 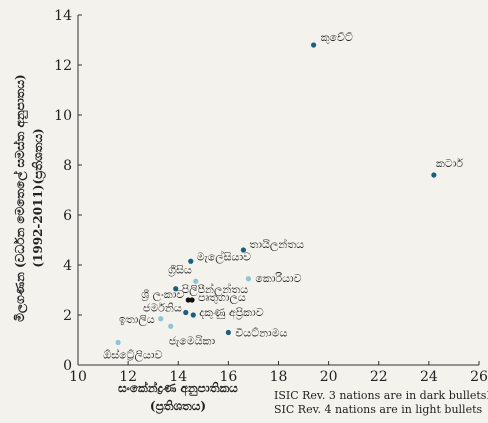 What do you see at coordinates (78, 377) in the screenshot?
I see `x-tick-label: 10` at bounding box center [78, 377].